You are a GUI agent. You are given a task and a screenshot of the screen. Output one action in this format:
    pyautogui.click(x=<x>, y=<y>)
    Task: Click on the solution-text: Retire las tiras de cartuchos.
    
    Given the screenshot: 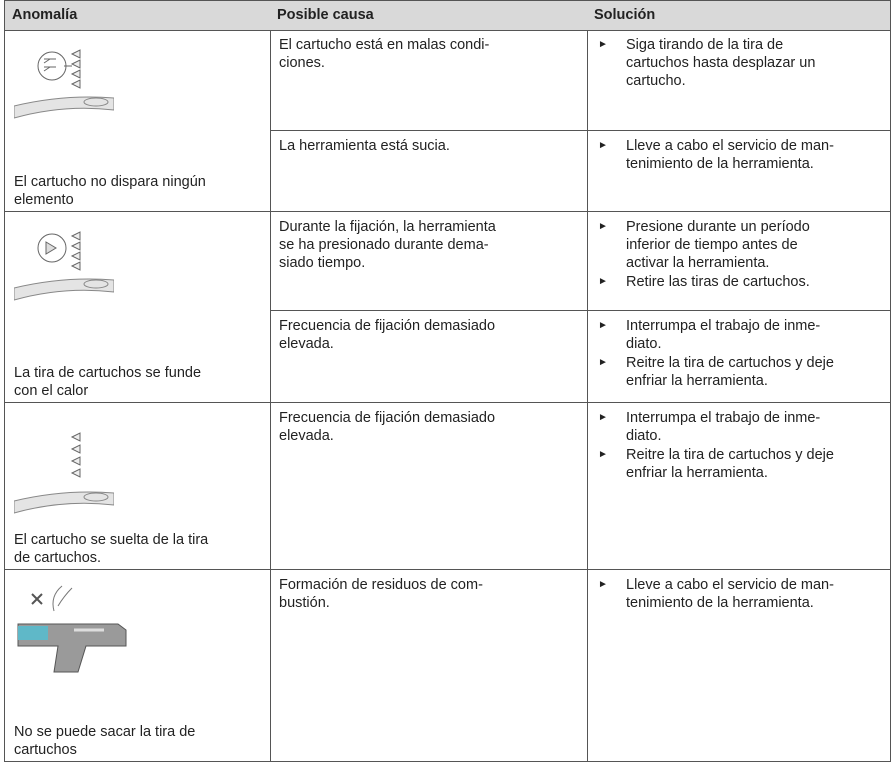 What is the action you would take?
    pyautogui.click(x=718, y=282)
    